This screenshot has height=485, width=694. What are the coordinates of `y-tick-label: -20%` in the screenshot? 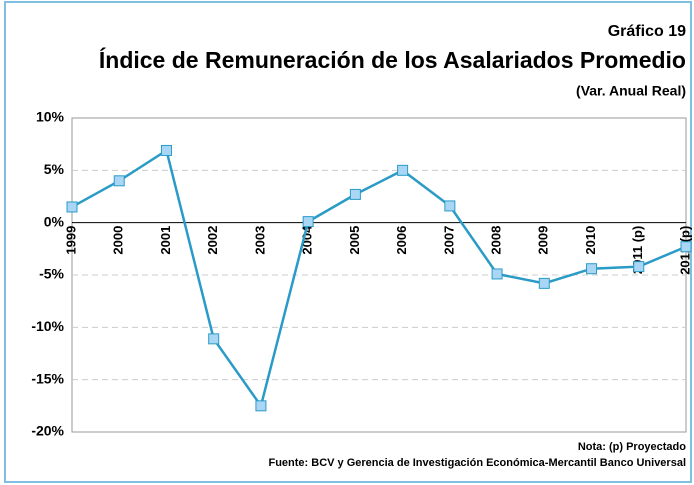 It's located at (47, 431).